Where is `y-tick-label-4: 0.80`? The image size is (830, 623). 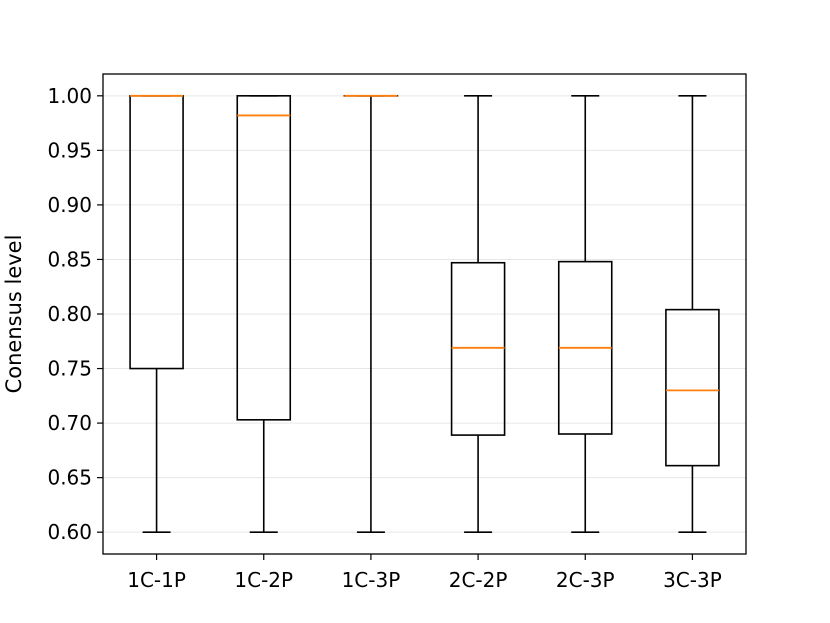 y-tick-label-4: 0.80 is located at coordinates (69, 314).